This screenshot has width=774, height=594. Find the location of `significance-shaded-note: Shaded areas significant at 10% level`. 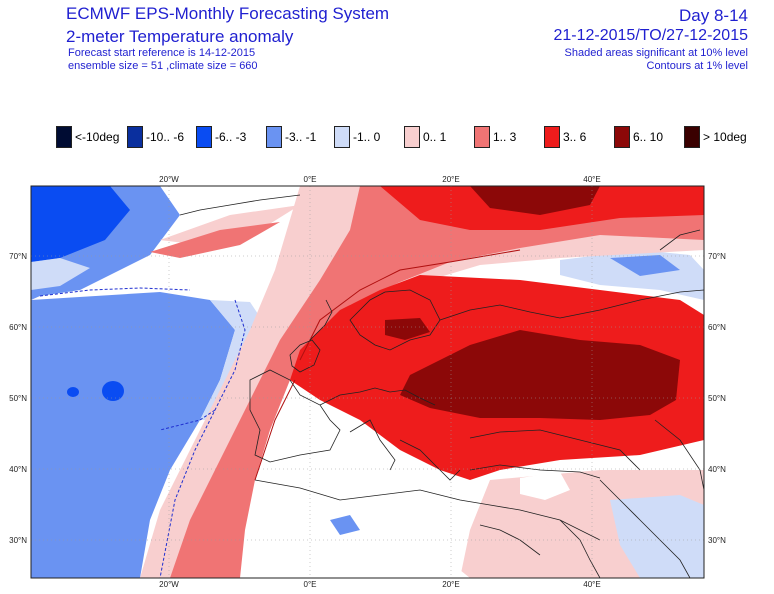

significance-shaded-note: Shaded areas significant at 10% level is located at coordinates (656, 53).